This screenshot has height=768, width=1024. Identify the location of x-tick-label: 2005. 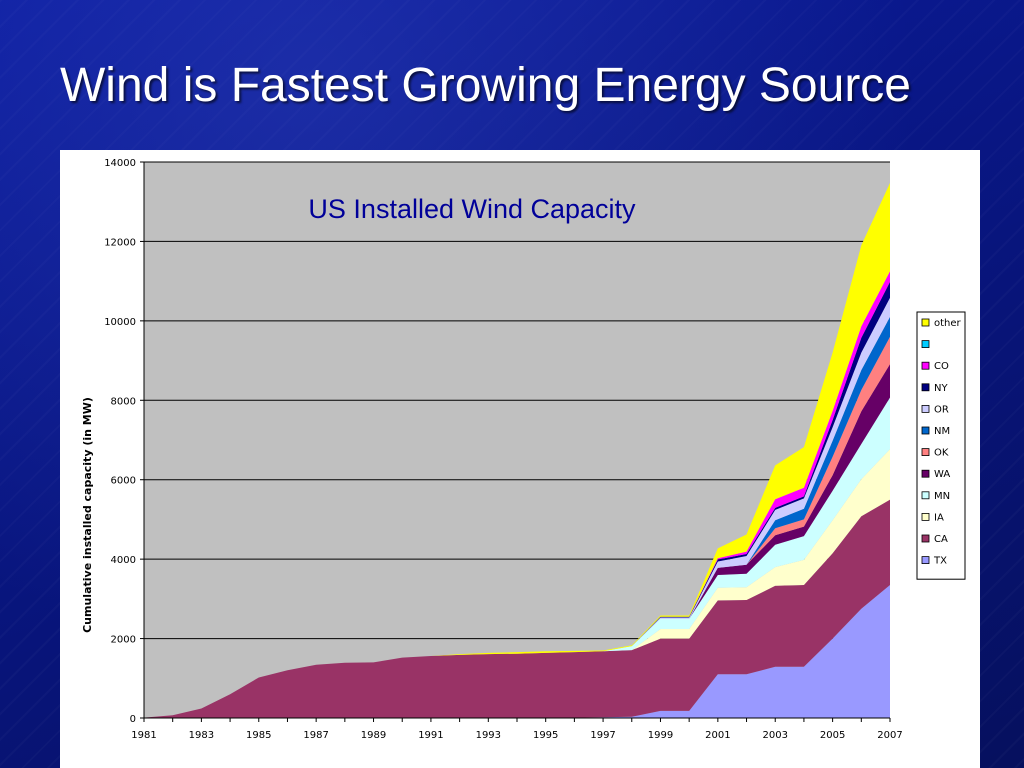
(832, 735).